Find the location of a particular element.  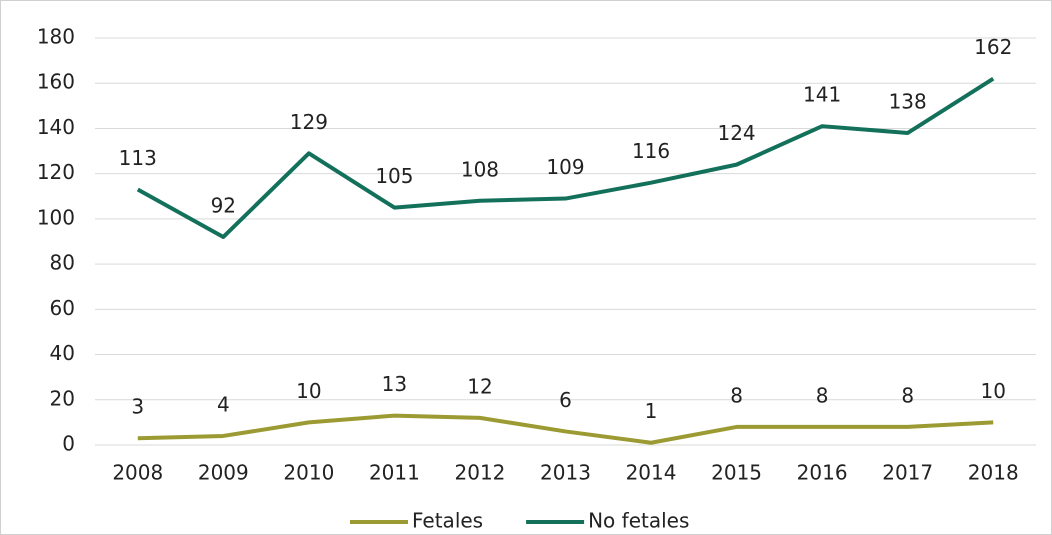

data-label: 12 is located at coordinates (479, 386).